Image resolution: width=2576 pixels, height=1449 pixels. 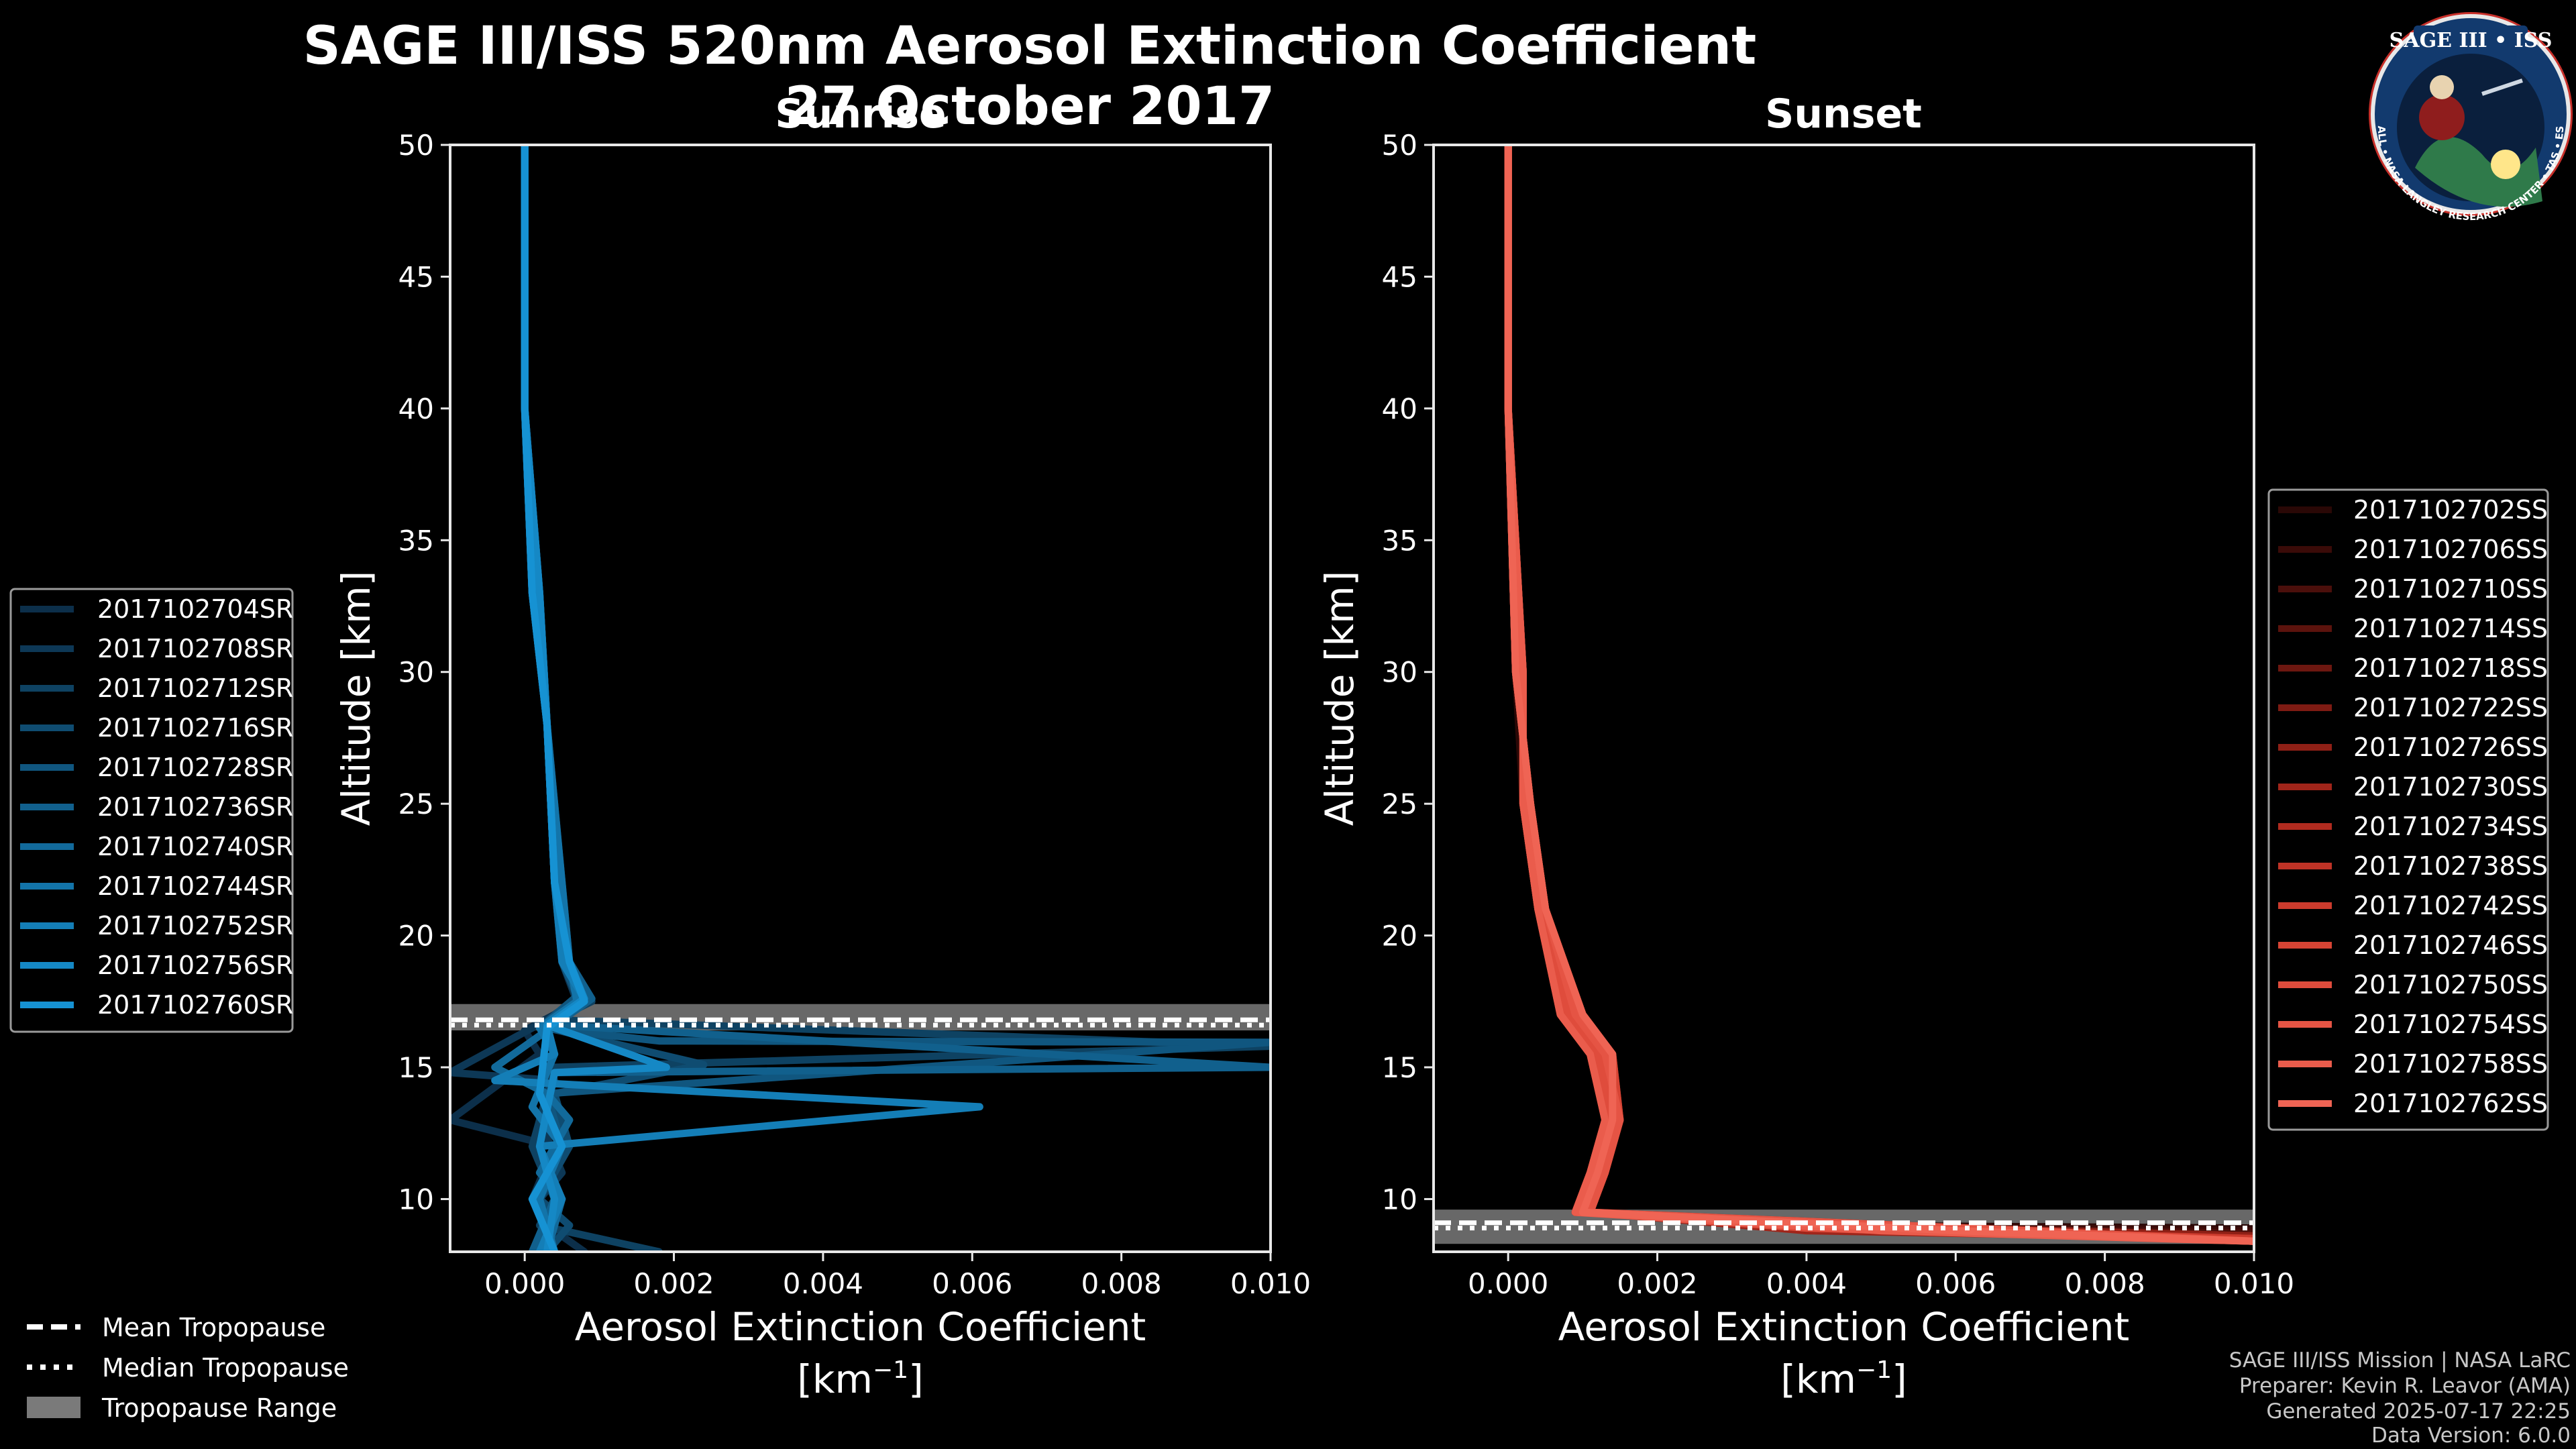 What do you see at coordinates (2418, 1411) in the screenshot?
I see `credit-generated: Generated 2025-07-17 22:25` at bounding box center [2418, 1411].